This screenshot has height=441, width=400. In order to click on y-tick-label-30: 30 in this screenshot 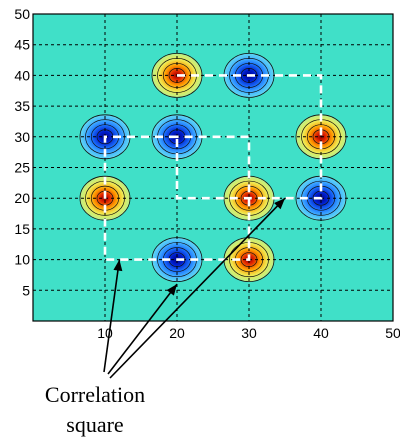, I will do `click(22, 137)`.